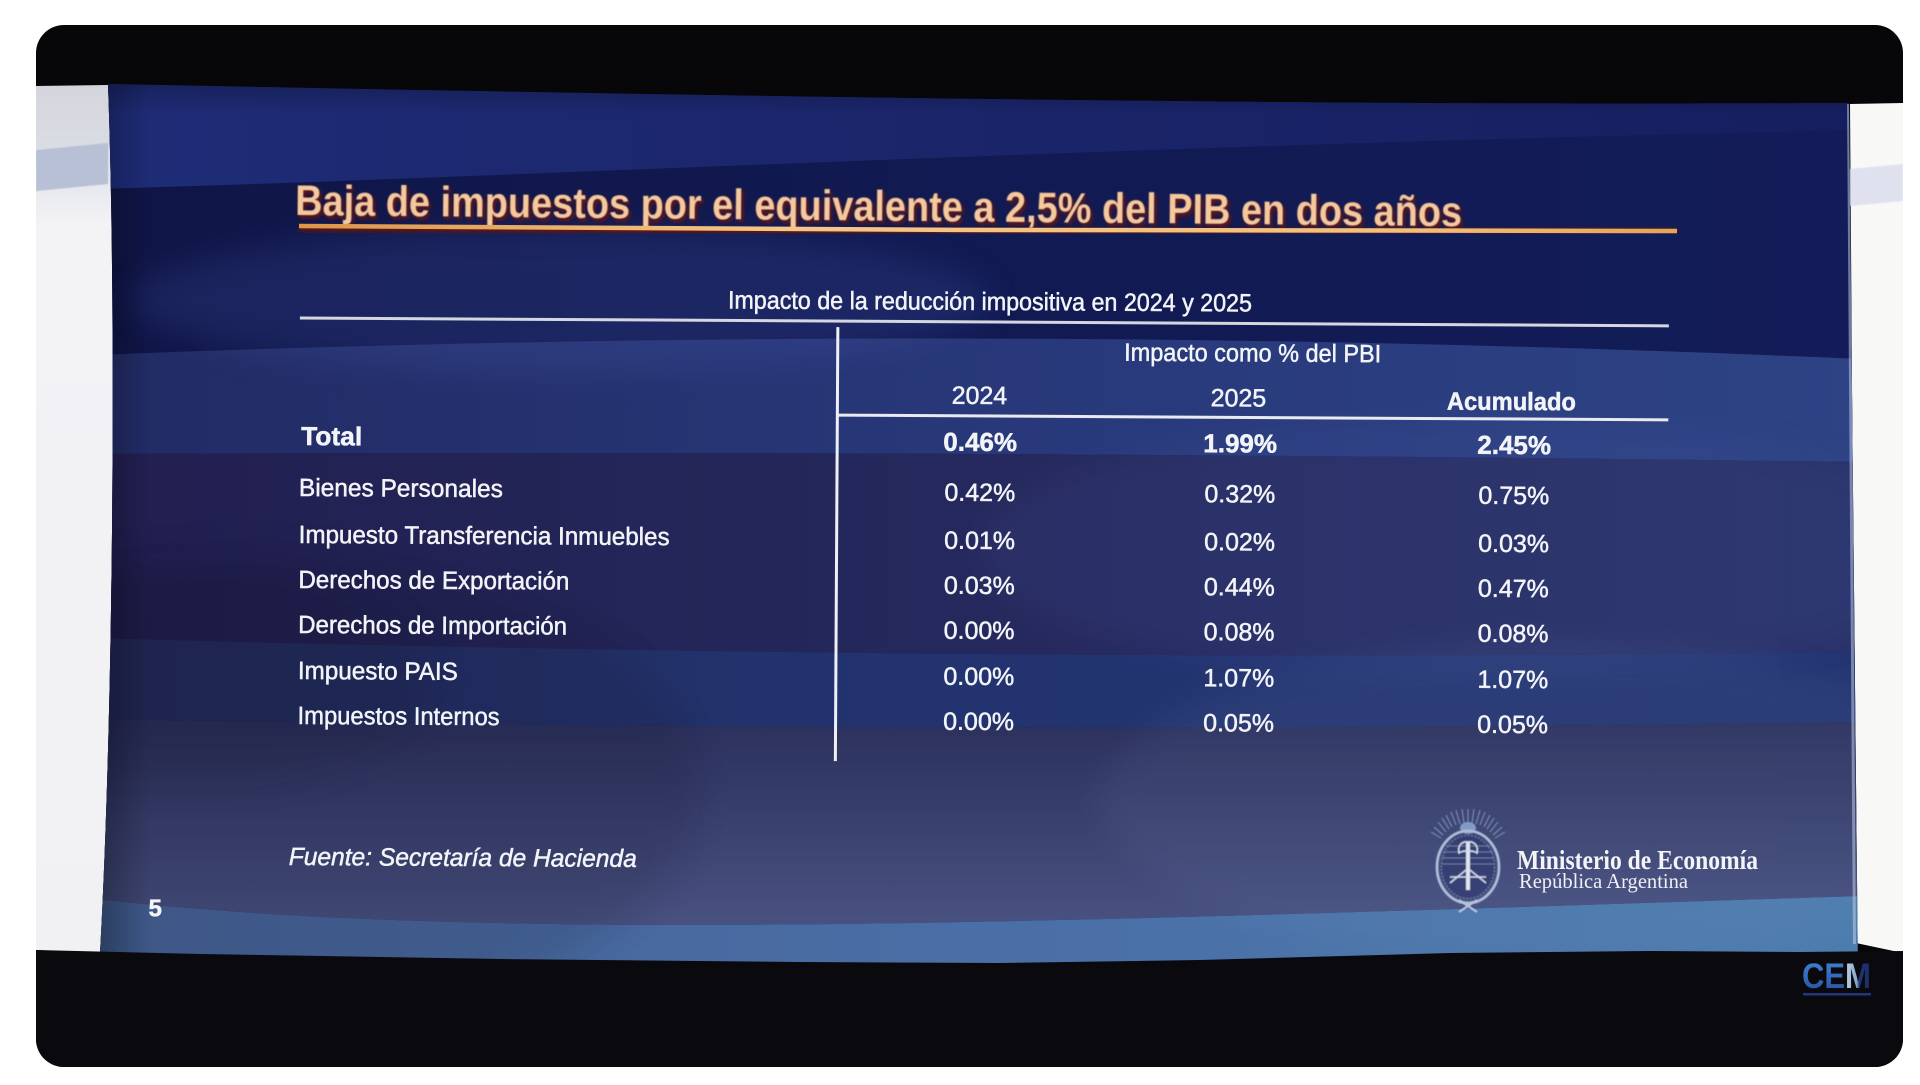 This screenshot has width=1920, height=1085. Describe the element at coordinates (1252, 353) in the screenshot. I see `svg-text: Impacto como % del PBI` at that location.